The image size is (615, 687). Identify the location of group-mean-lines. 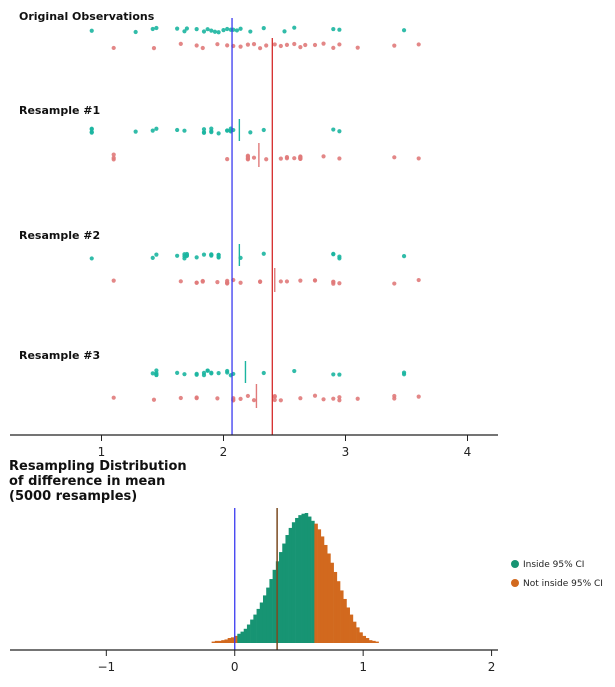
(252, 226).